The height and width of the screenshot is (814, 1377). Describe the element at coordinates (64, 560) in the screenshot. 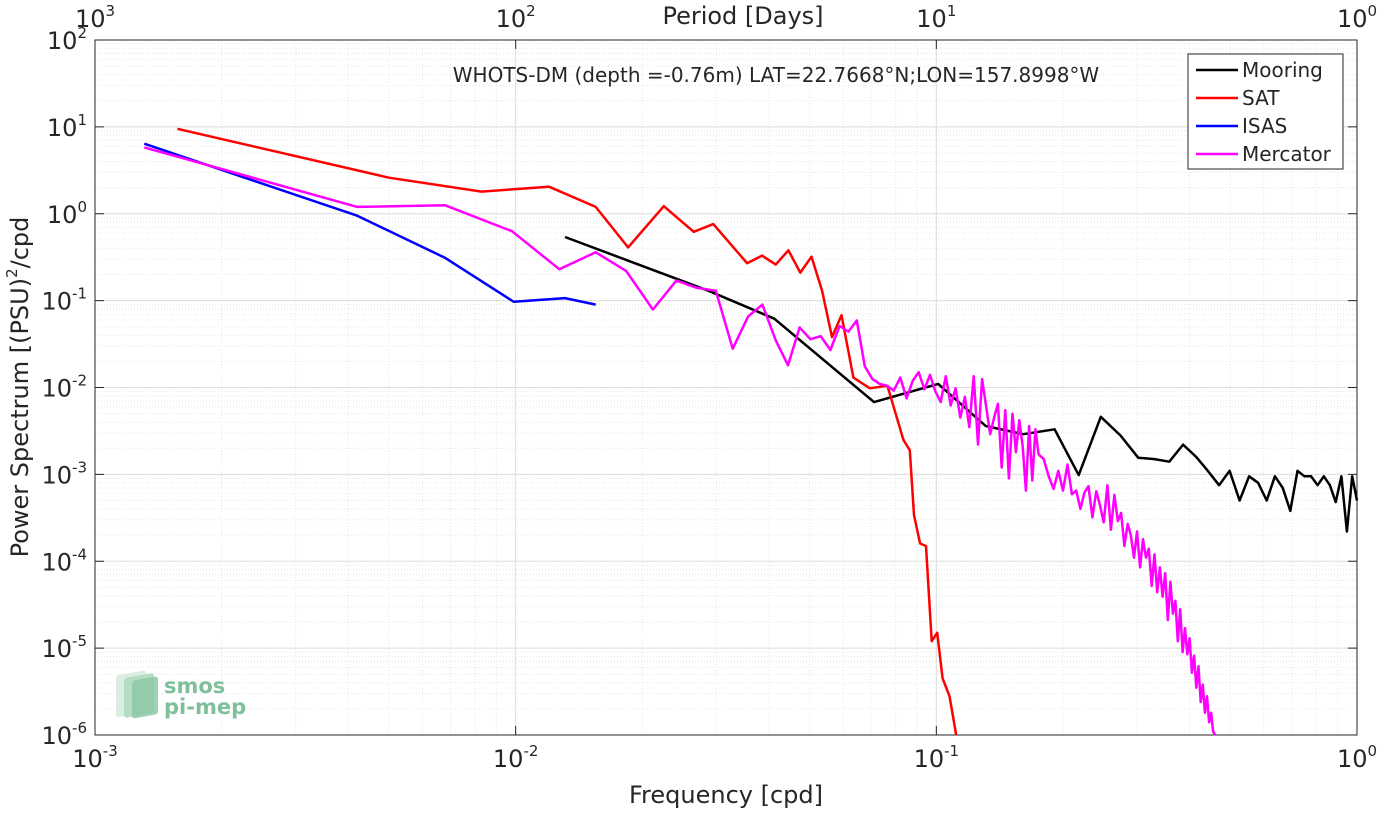

I see `y-tick-label: 10⁻⁴` at that location.